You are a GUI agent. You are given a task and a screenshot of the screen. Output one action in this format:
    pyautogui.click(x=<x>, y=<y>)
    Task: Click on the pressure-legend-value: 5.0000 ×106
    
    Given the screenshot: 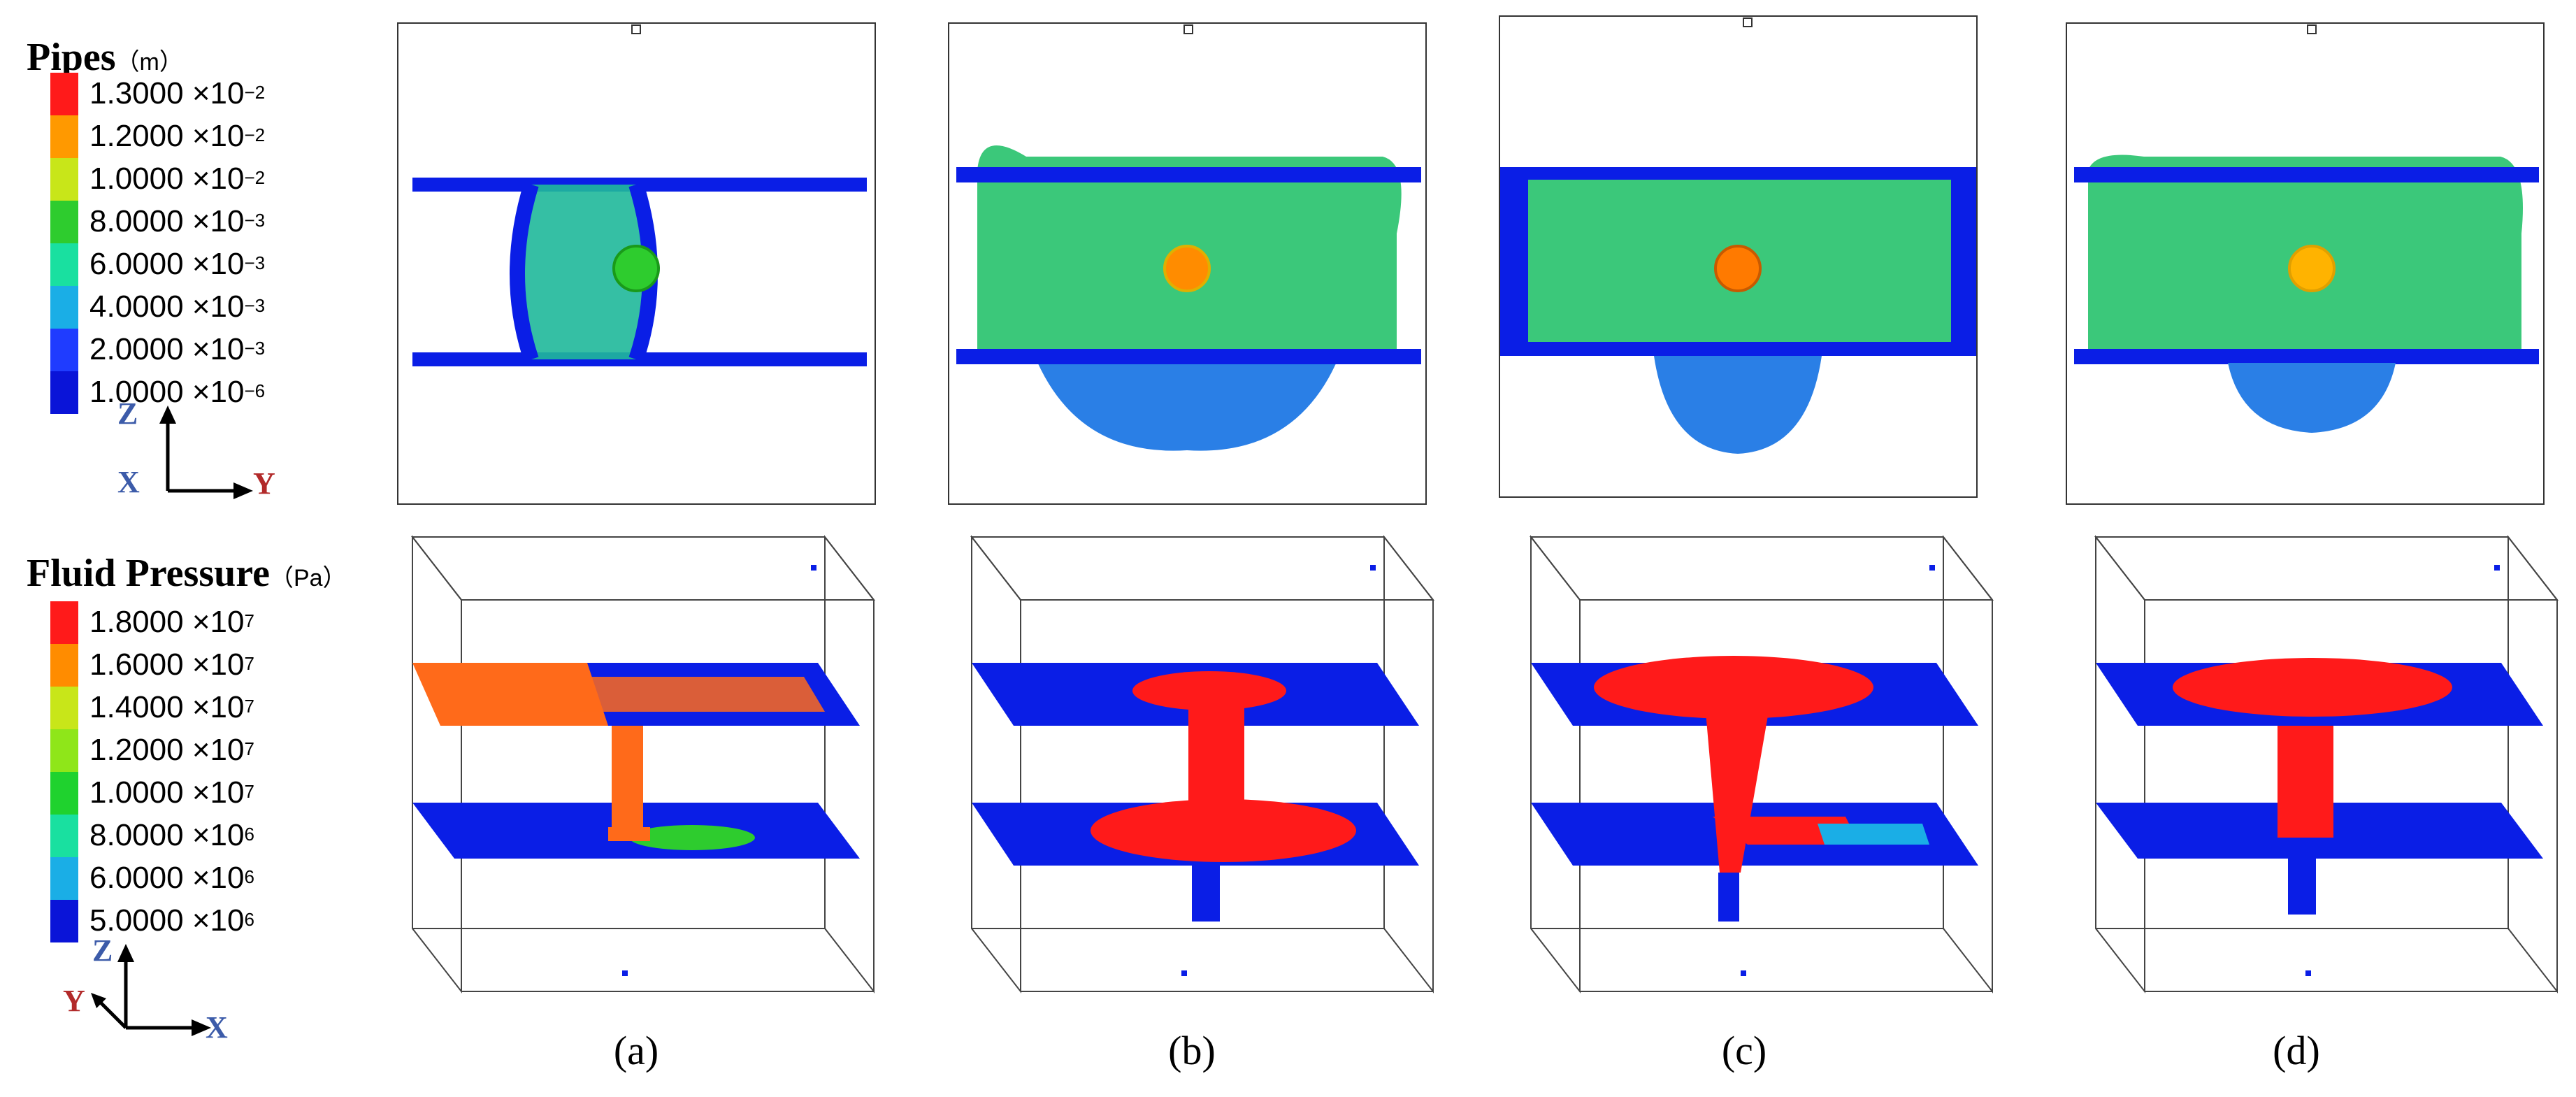 What is the action you would take?
    pyautogui.click(x=171, y=920)
    